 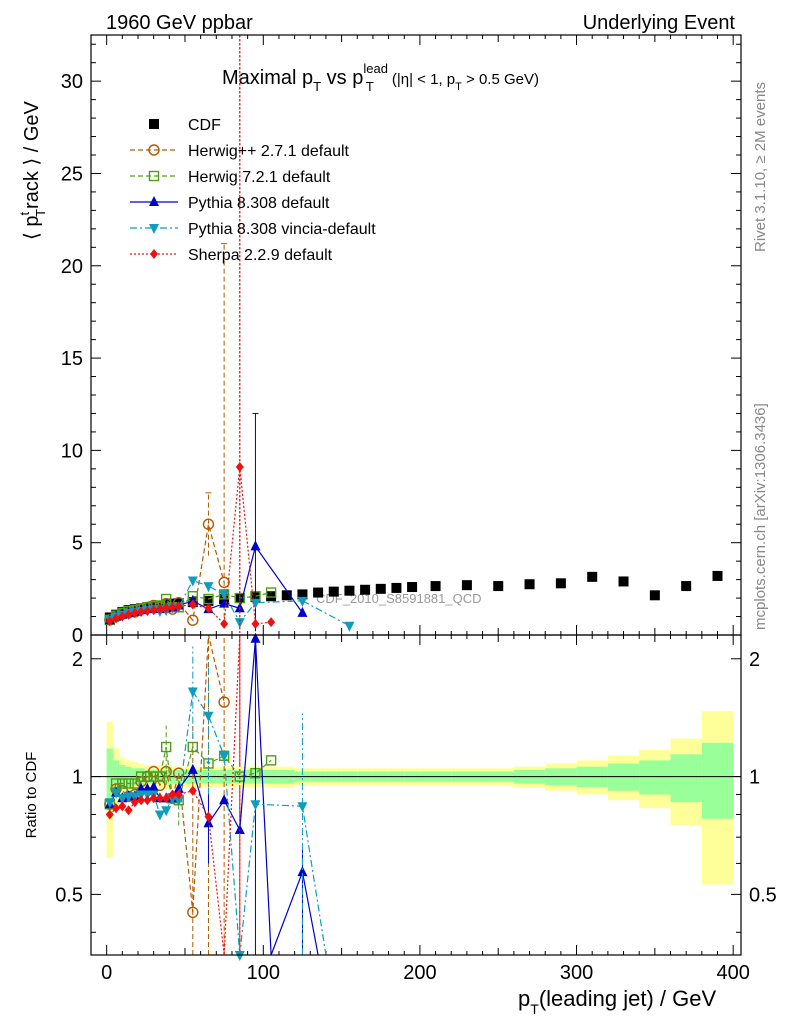 What do you see at coordinates (732, 973) in the screenshot?
I see `x-tick-label: 400` at bounding box center [732, 973].